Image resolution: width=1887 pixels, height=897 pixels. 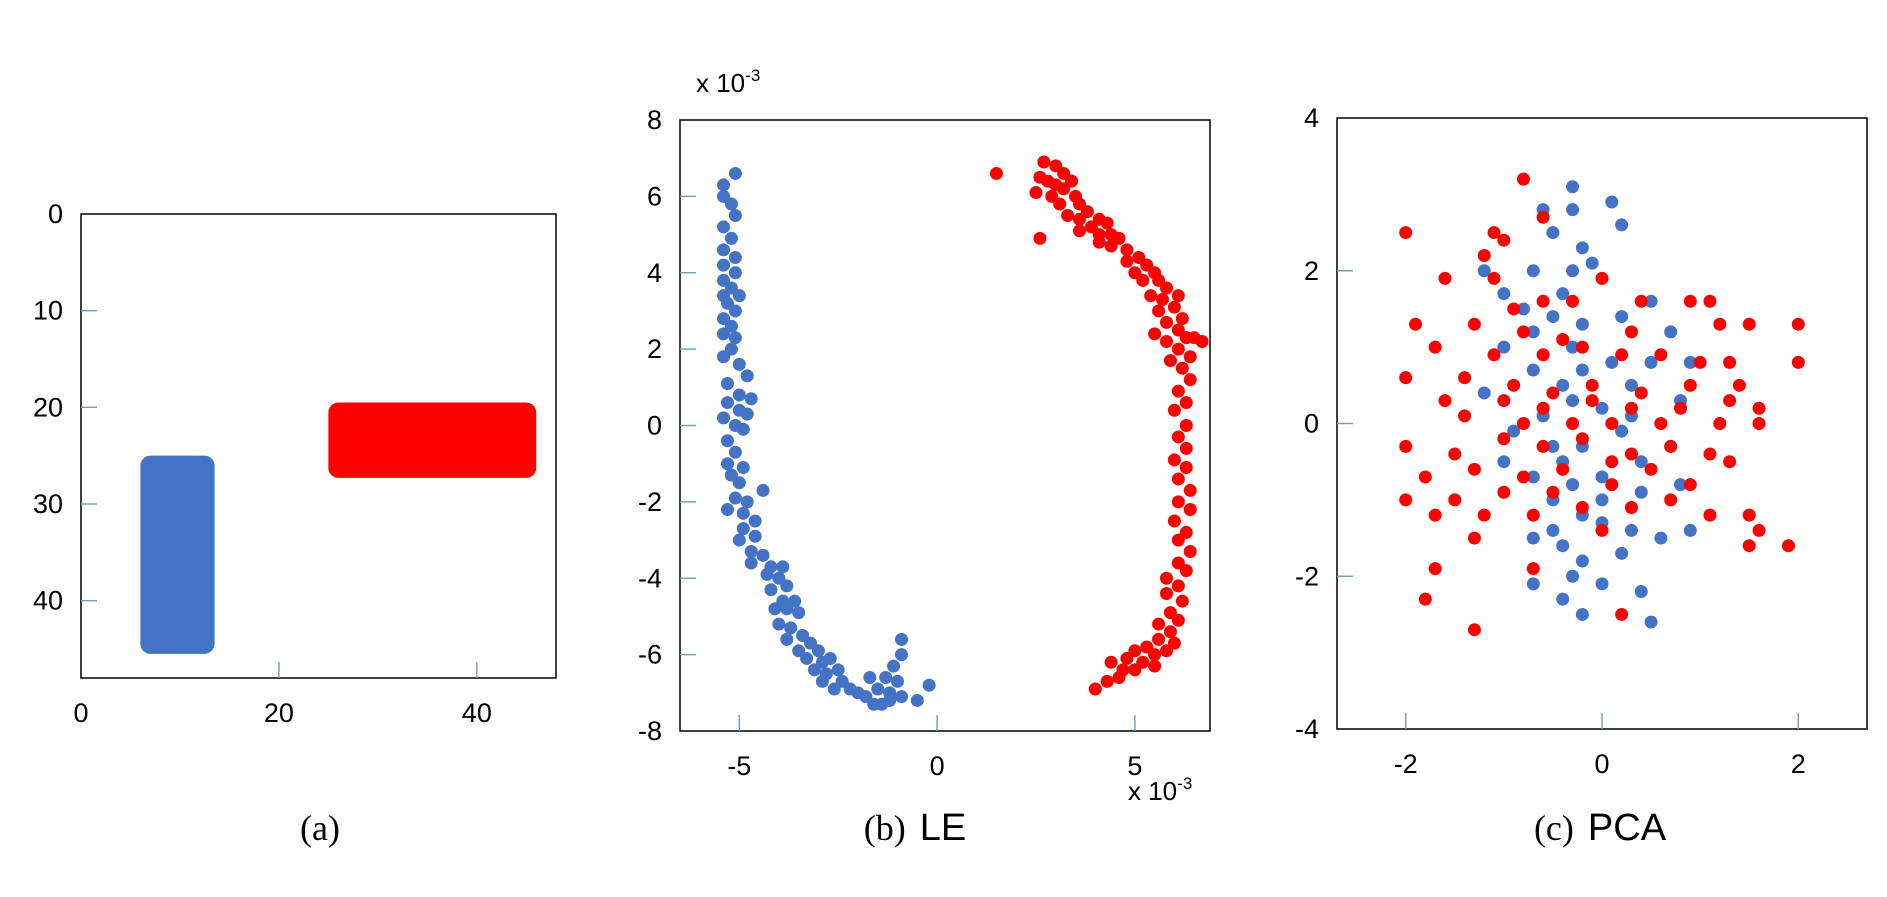 What do you see at coordinates (80, 713) in the screenshot?
I see `panel-a-xtick-label: 0` at bounding box center [80, 713].